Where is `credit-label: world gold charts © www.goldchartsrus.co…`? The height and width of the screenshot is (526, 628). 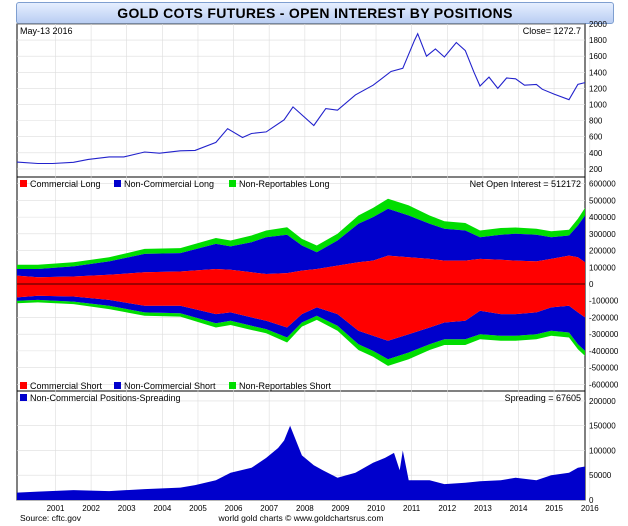
credit-label: world gold charts © www.goldchartsrus.co… is located at coordinates (301, 518).